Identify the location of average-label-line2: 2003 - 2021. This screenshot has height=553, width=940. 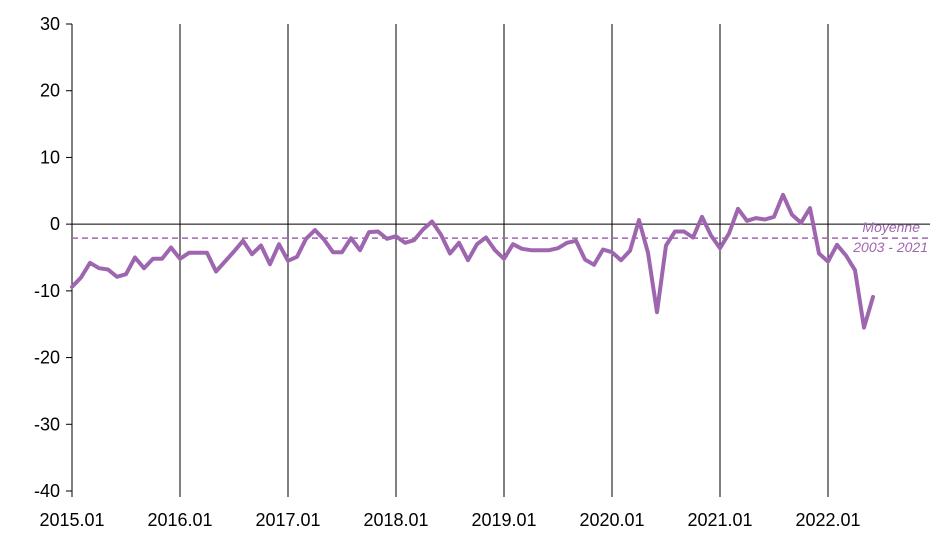
(890, 247).